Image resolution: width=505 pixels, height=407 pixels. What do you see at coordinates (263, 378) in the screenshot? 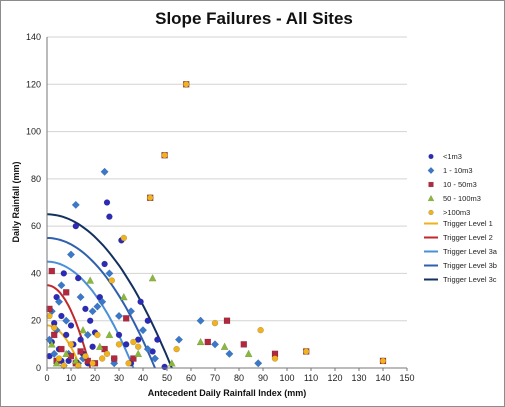
I see `x-tick-label: 90` at bounding box center [263, 378].